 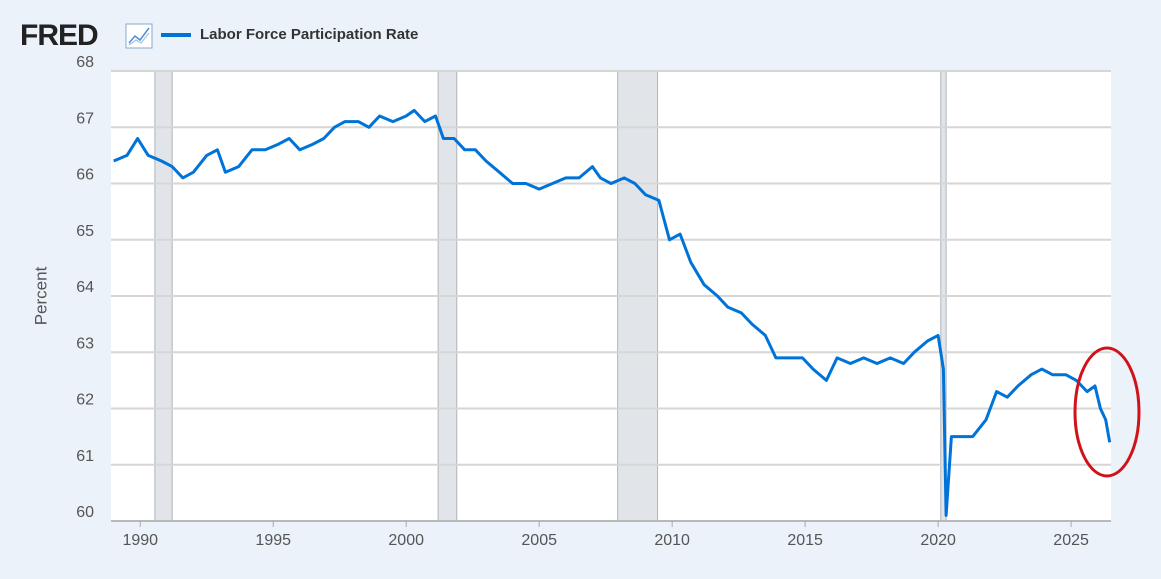 I want to click on y-tick-label: 63, so click(x=85, y=343).